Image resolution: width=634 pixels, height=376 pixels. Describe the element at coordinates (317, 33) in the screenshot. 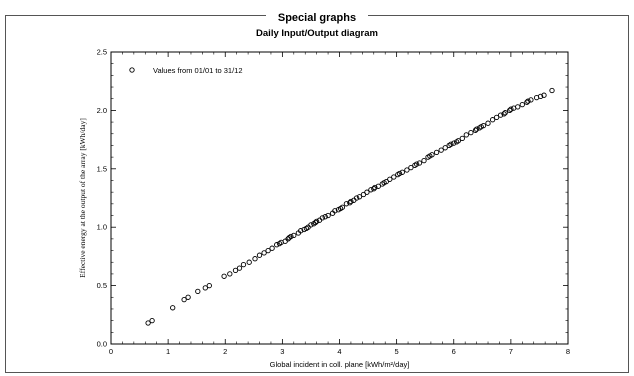

I see `chart-title: Daily Input/Output diagram` at that location.